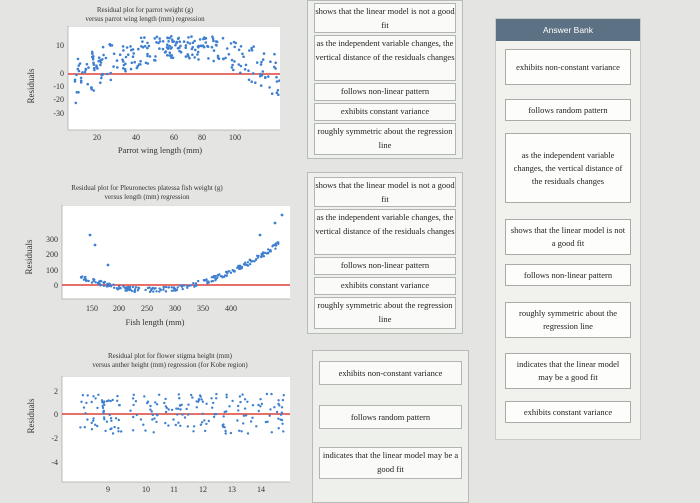 Image resolution: width=700 pixels, height=503 pixels. What do you see at coordinates (390, 417) in the screenshot?
I see `zone3-card: follows random pattern` at bounding box center [390, 417].